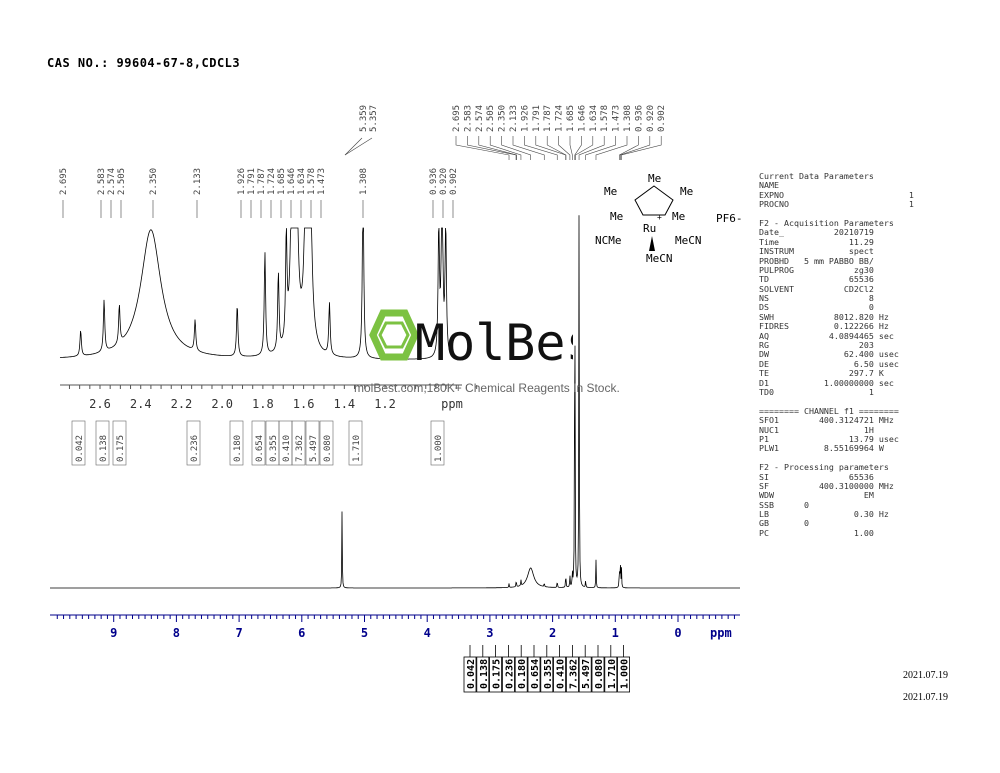 This screenshot has height=773, width=1000. What do you see at coordinates (615, 633) in the screenshot?
I see `x-tick-label: 1` at bounding box center [615, 633].